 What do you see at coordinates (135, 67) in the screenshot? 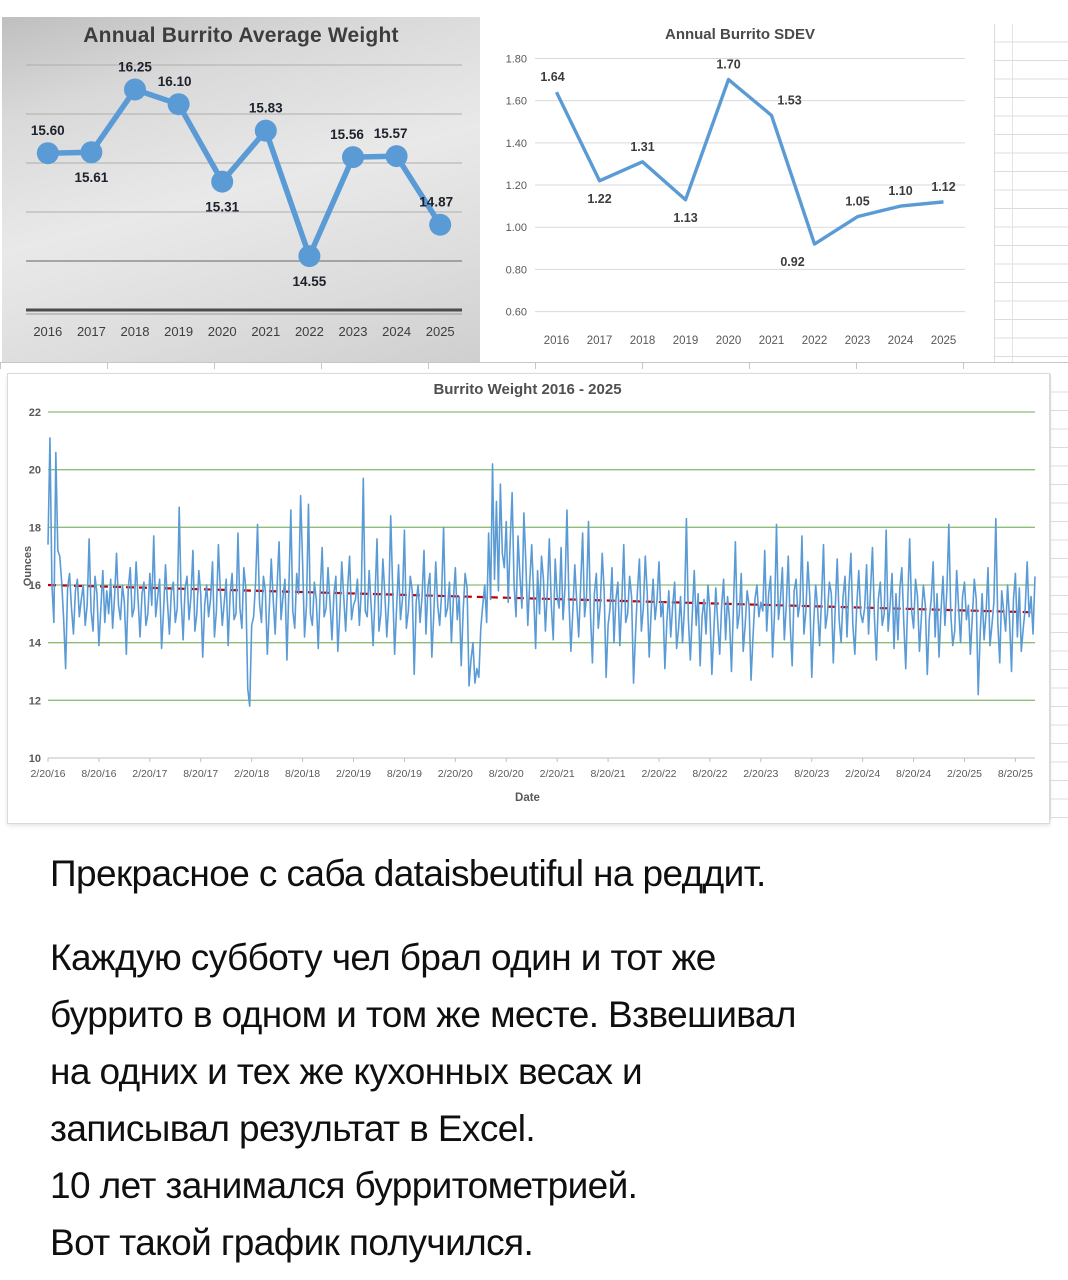
I see `data-label: 16.25` at bounding box center [135, 67].